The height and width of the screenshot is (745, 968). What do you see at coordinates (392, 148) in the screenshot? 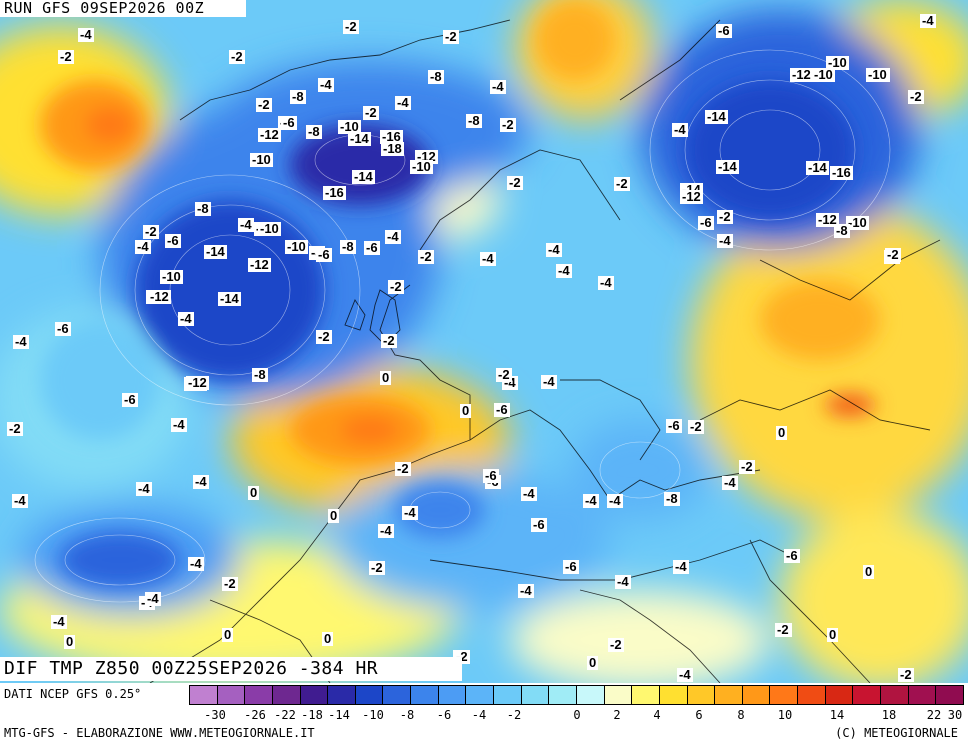
I see `contour-label: -18` at bounding box center [392, 148].